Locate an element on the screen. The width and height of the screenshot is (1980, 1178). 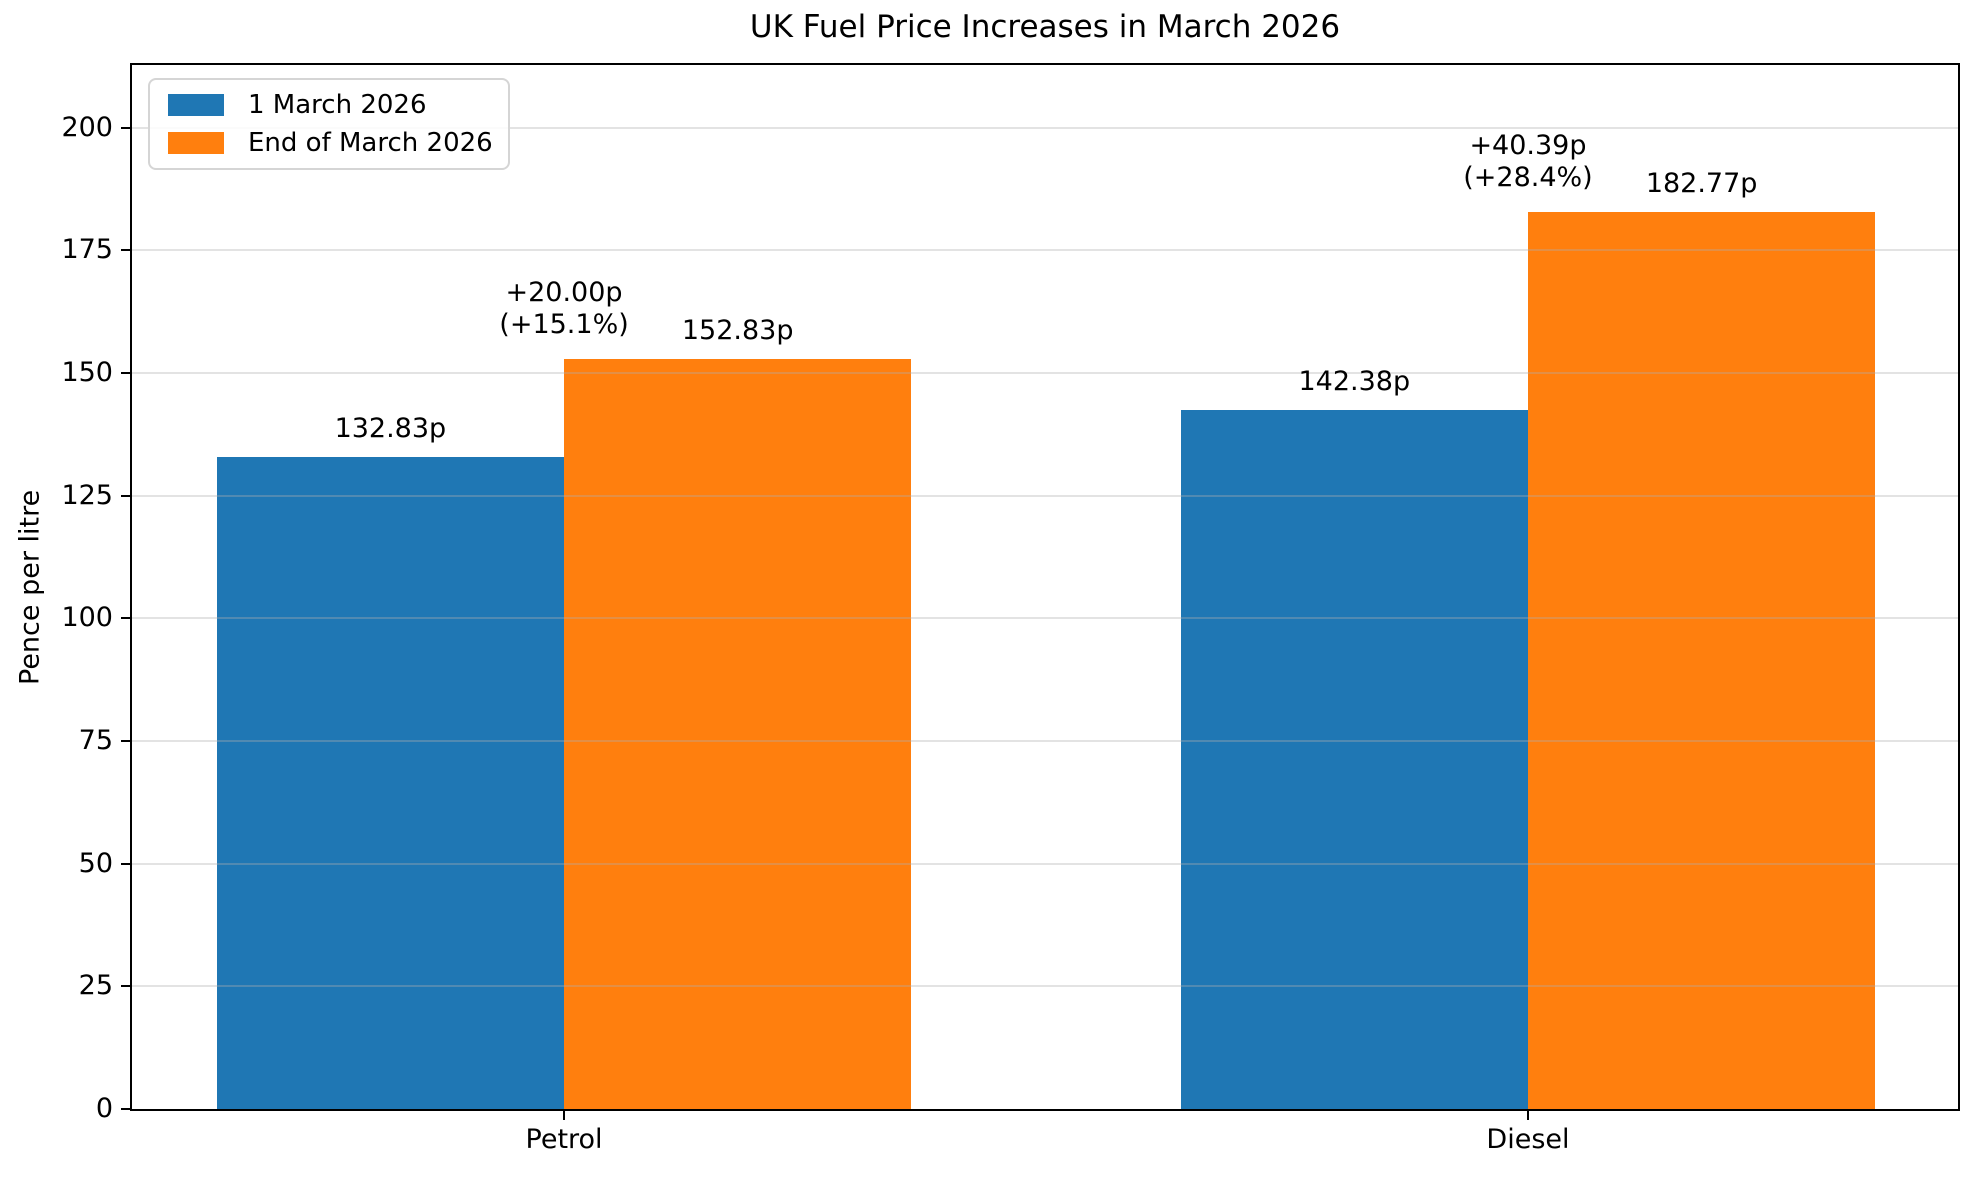
chart-title: UK Fuel Price Increases in March 2026 is located at coordinates (1045, 27).